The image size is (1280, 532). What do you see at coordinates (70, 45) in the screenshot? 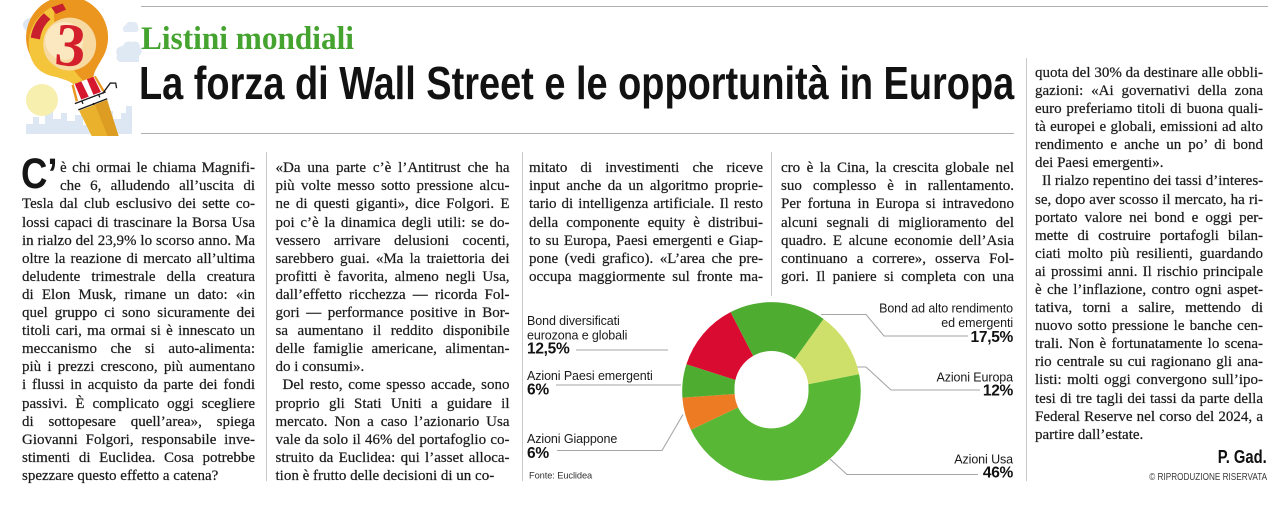
I see `svg-text: 3` at bounding box center [70, 45].